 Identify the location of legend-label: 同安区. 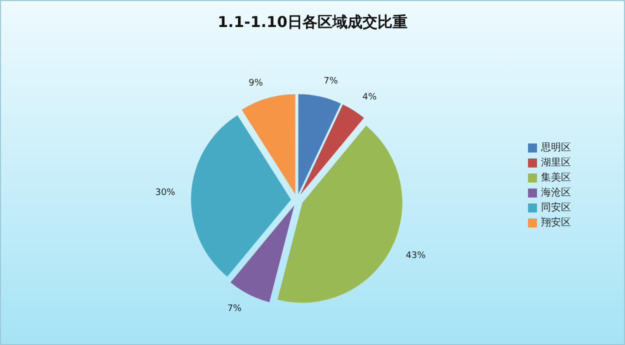
(556, 208).